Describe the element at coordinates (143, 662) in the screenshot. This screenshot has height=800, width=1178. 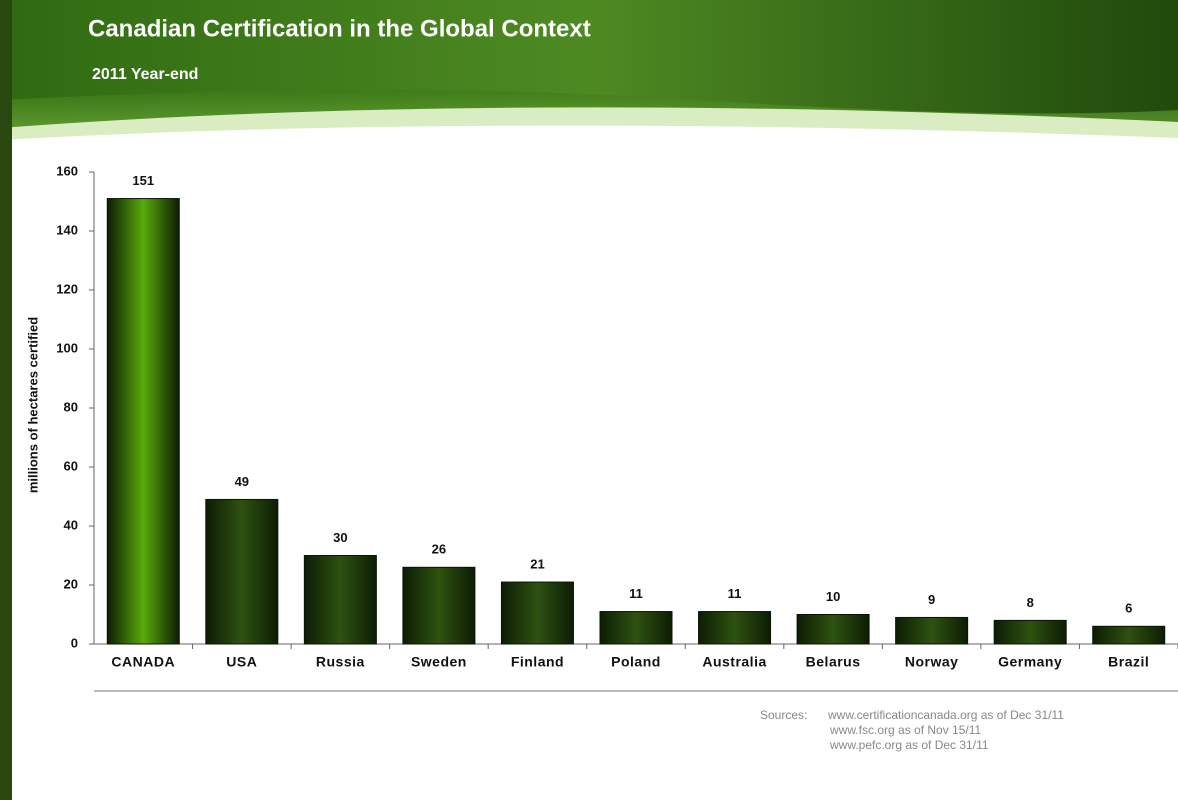
I see `x-tick-label: CANADA` at that location.